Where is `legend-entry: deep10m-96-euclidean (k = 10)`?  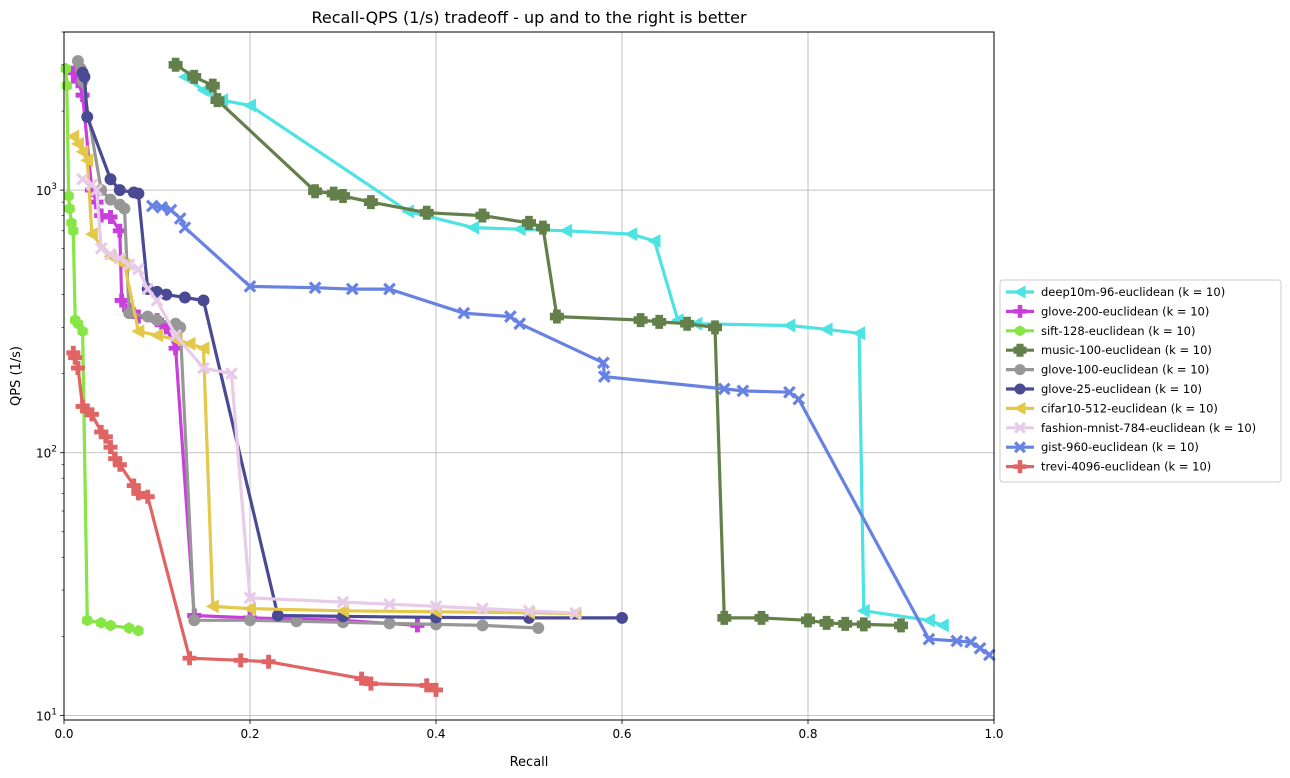 legend-entry: deep10m-96-euclidean (k = 10) is located at coordinates (1115, 292).